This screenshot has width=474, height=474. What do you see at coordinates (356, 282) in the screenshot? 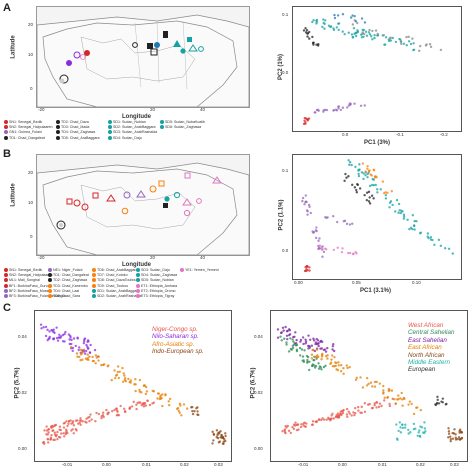
I see `pca-b-xtick: 0.05` at bounding box center [356, 282].